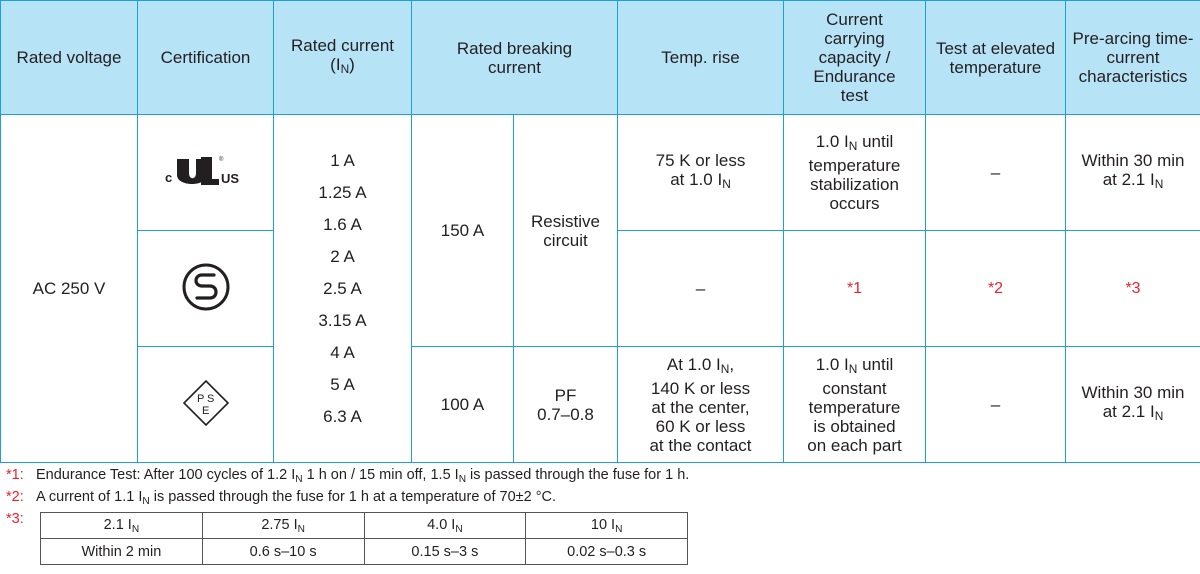  Describe the element at coordinates (342, 160) in the screenshot. I see `list-item: 1 A` at that location.